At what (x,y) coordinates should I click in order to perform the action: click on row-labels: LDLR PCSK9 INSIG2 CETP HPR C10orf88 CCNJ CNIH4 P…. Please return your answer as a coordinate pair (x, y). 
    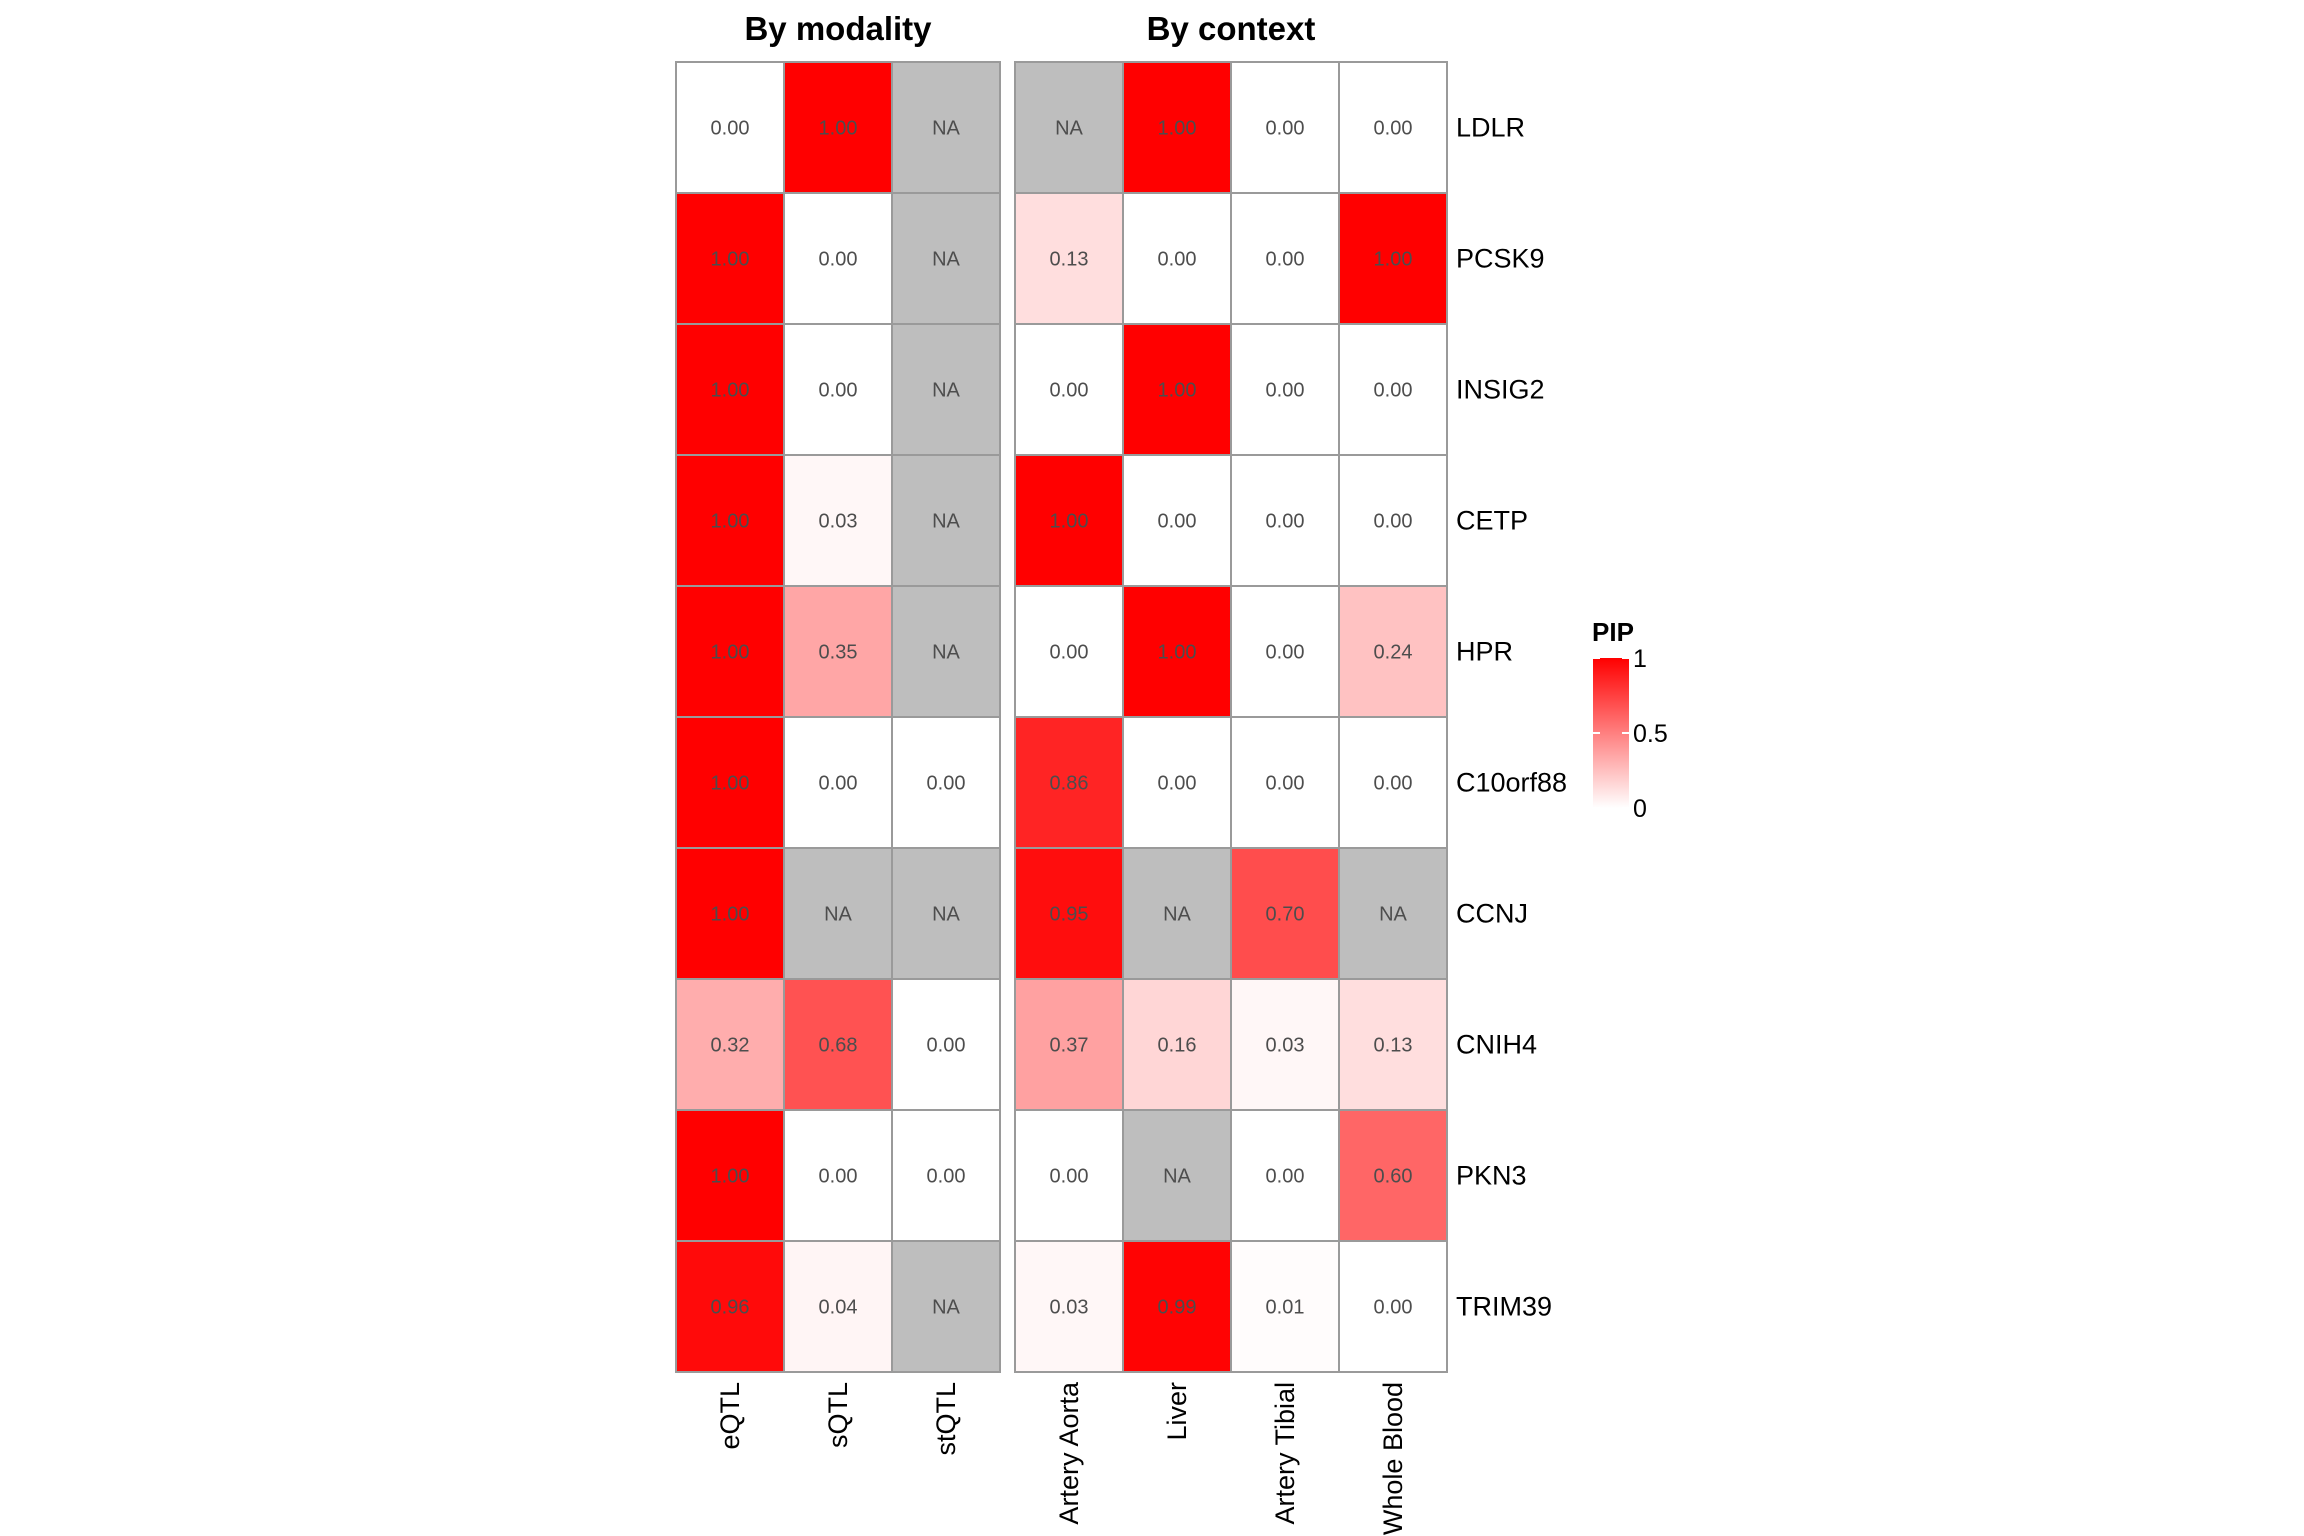
    Looking at the image, I should click on (1511, 717).